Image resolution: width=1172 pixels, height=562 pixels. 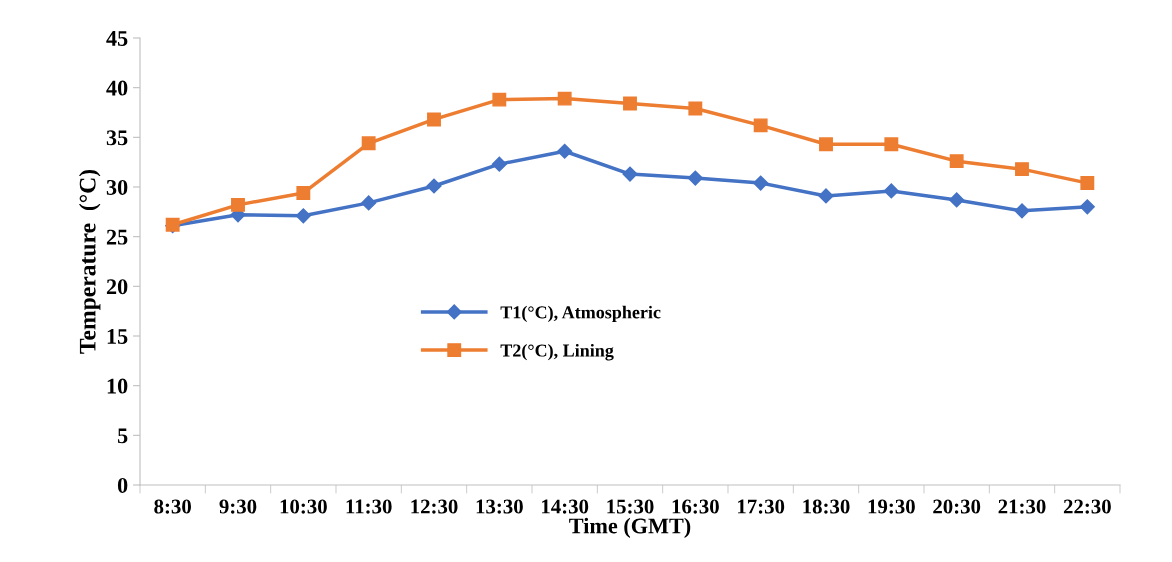 I want to click on legend-label: T1(°C), Atmospheric, so click(x=580, y=314).